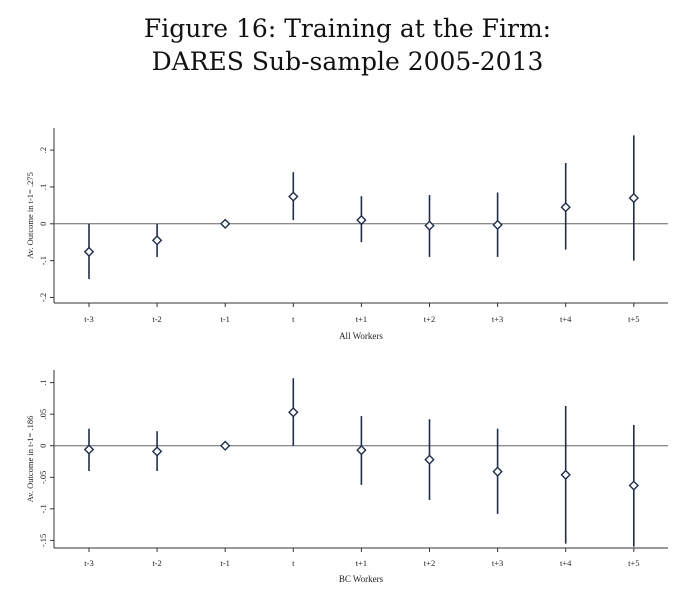  What do you see at coordinates (347, 28) in the screenshot?
I see `figure-title-line1: Figure 16: Training at the Firm:` at bounding box center [347, 28].